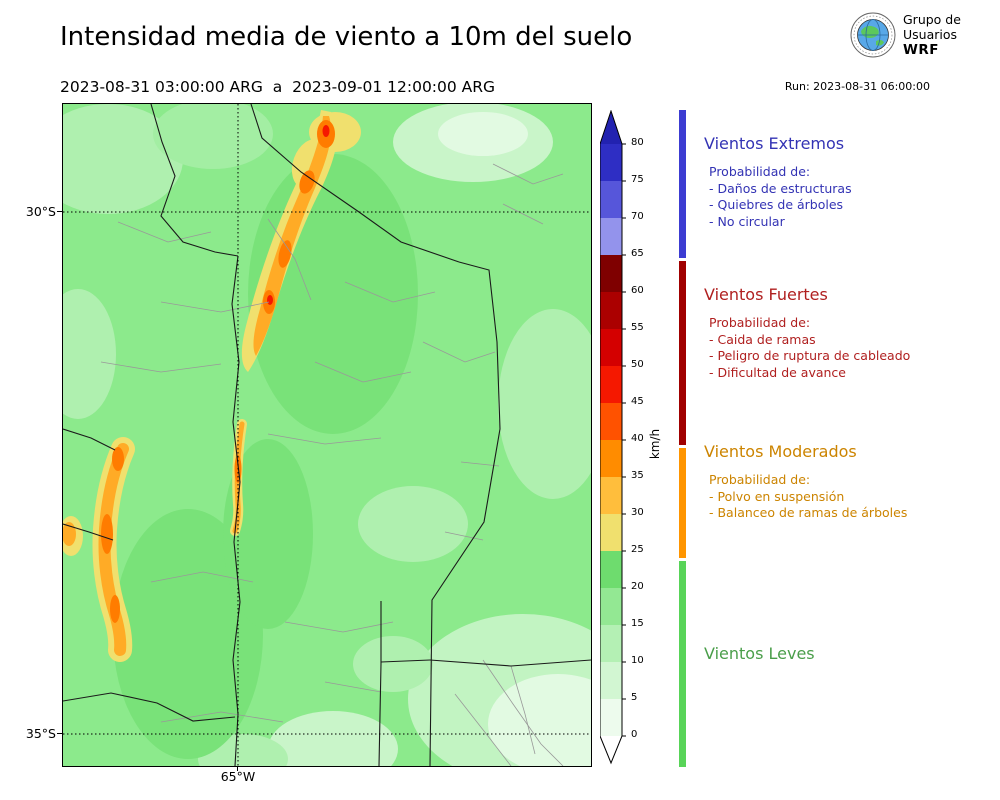 The image size is (1000, 800). I want to click on legend-item: - Dificultad de avance, so click(777, 372).